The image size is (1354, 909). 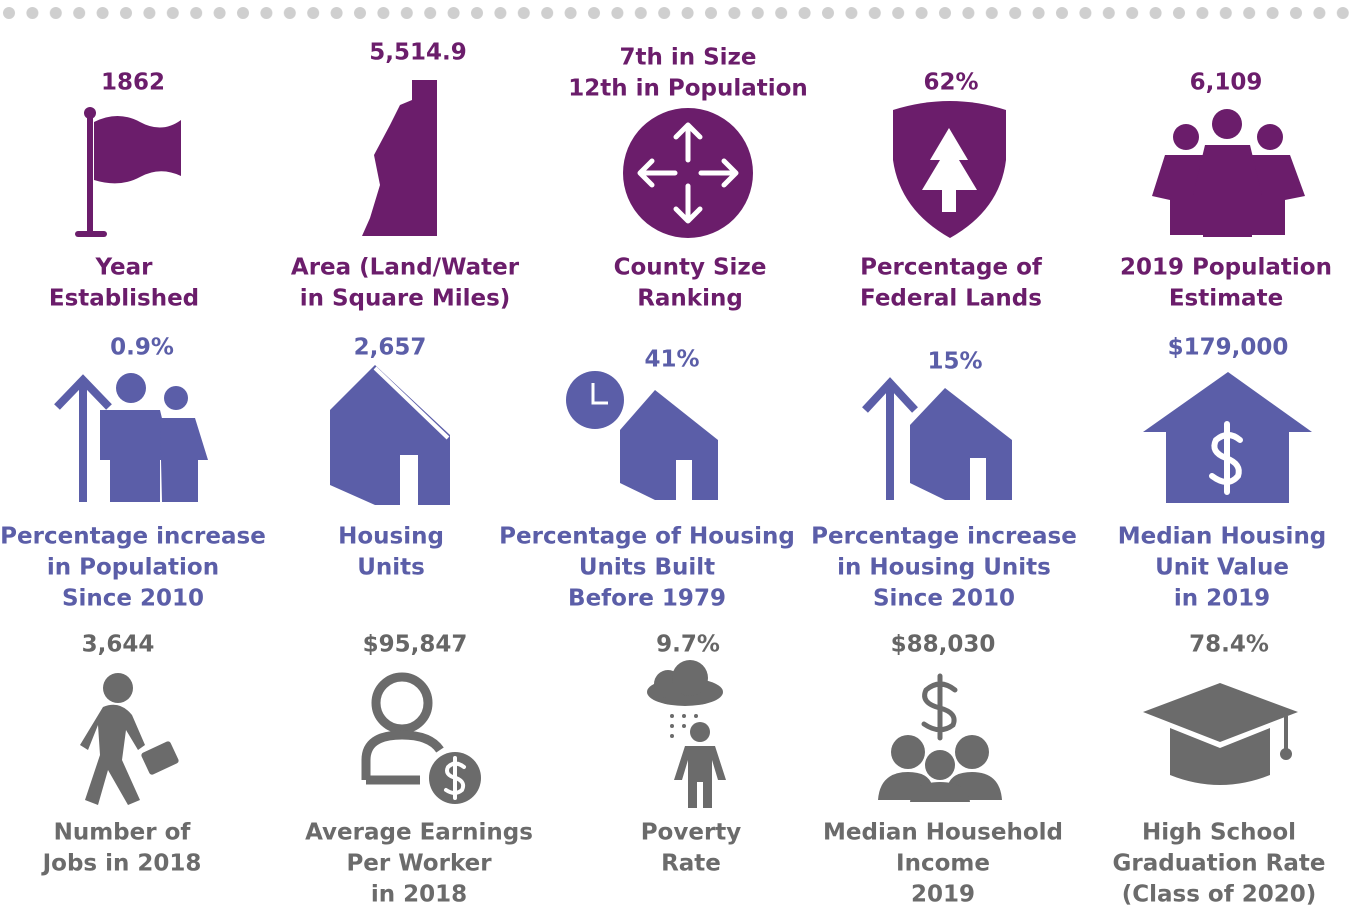 What do you see at coordinates (133, 568) in the screenshot?
I see `stat-label: in Population` at bounding box center [133, 568].